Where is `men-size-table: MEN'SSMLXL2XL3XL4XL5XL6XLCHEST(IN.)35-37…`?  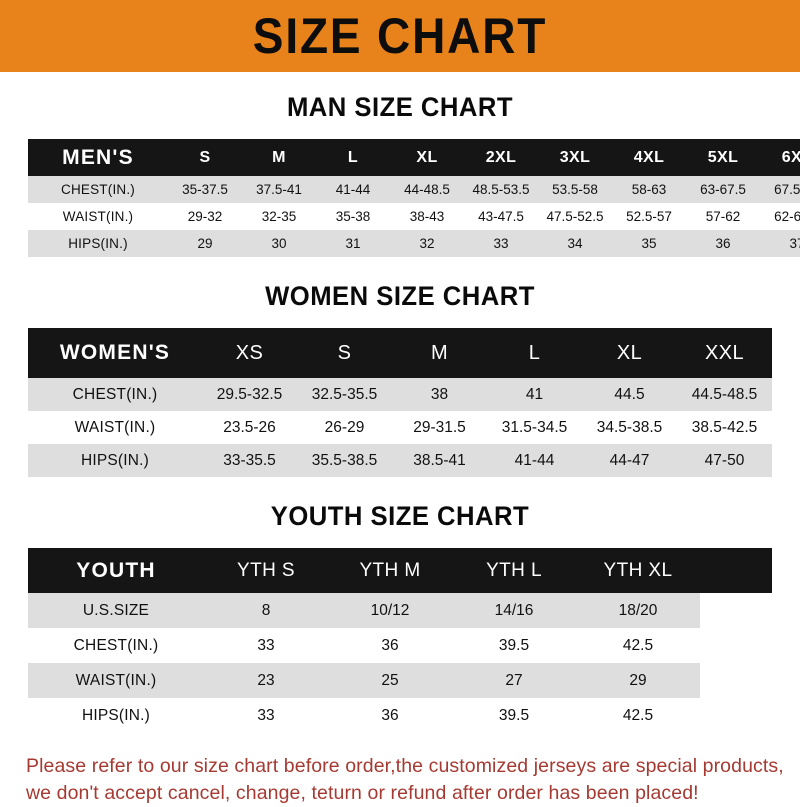
men-size-table: MEN'SSMLXL2XL3XL4XL5XL6XLCHEST(IN.)35-37… is located at coordinates (414, 198).